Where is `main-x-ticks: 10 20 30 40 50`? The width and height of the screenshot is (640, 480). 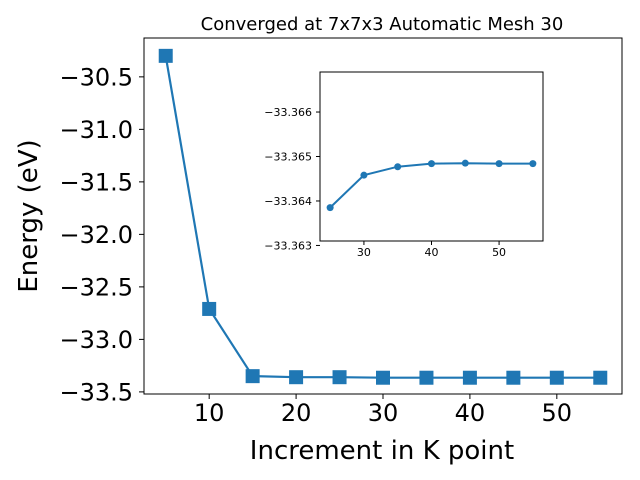 main-x-ticks: 10 20 30 40 50 is located at coordinates (383, 410).